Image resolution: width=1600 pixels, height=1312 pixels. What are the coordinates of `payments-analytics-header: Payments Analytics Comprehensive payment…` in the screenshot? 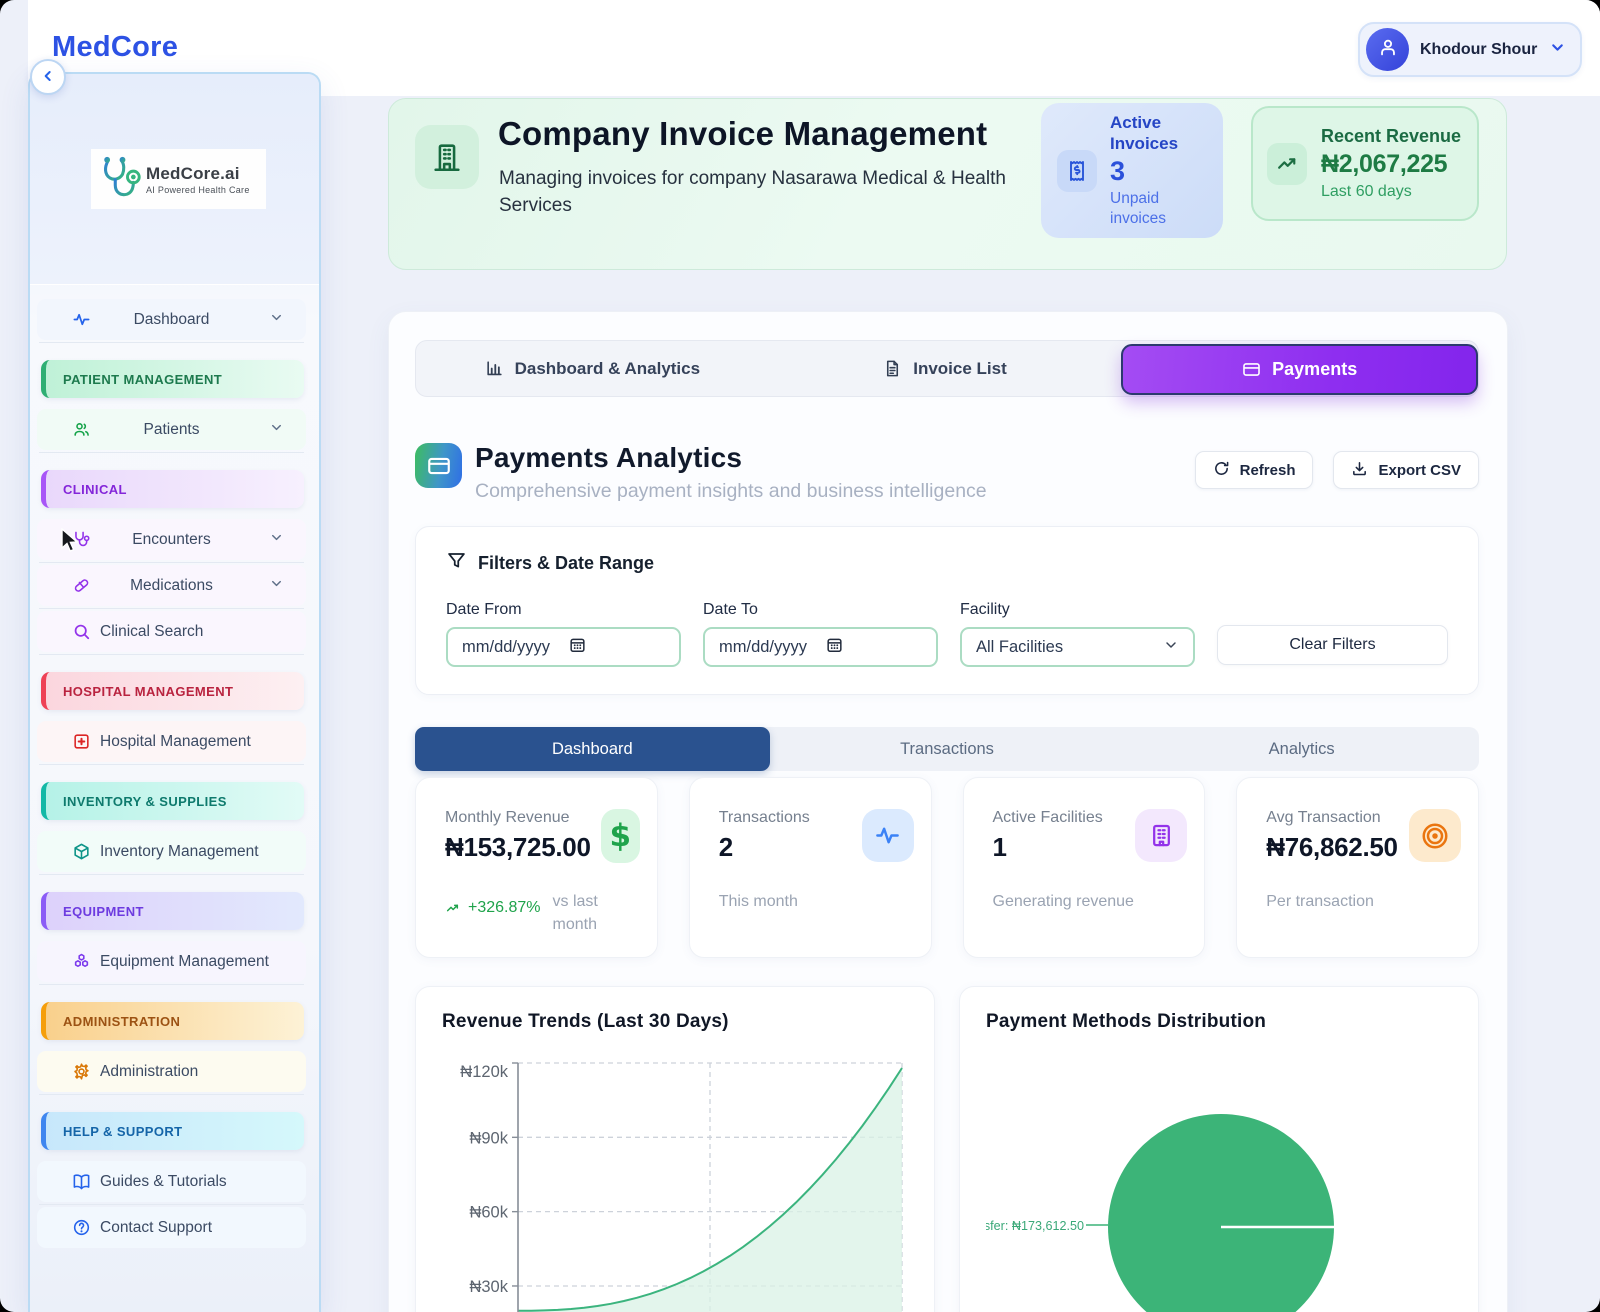 It's located at (947, 472).